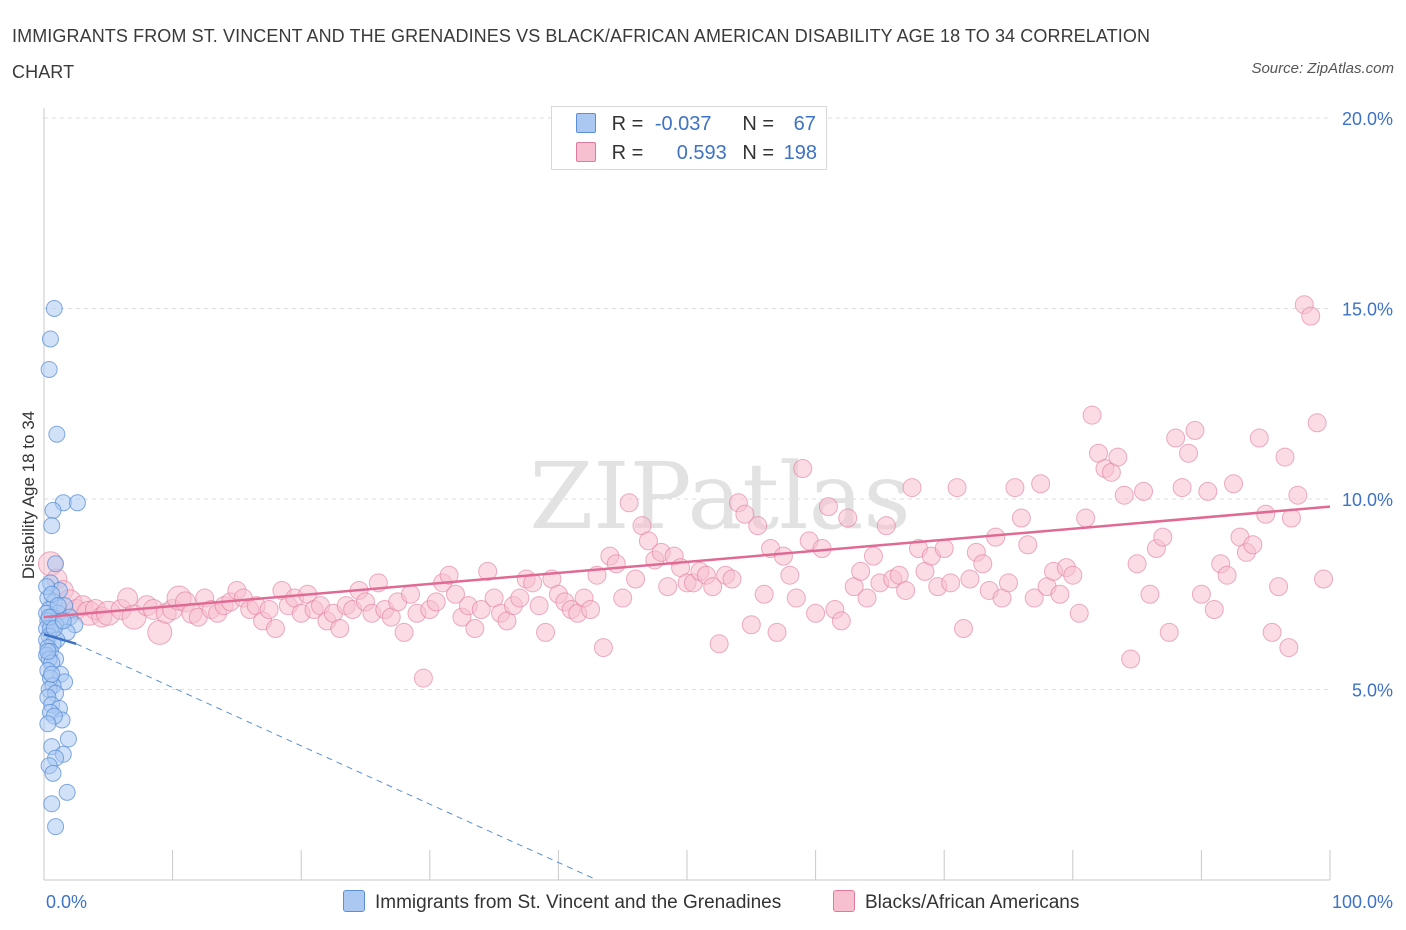  What do you see at coordinates (627, 153) in the screenshot?
I see `legend-r-label: R =` at bounding box center [627, 153].